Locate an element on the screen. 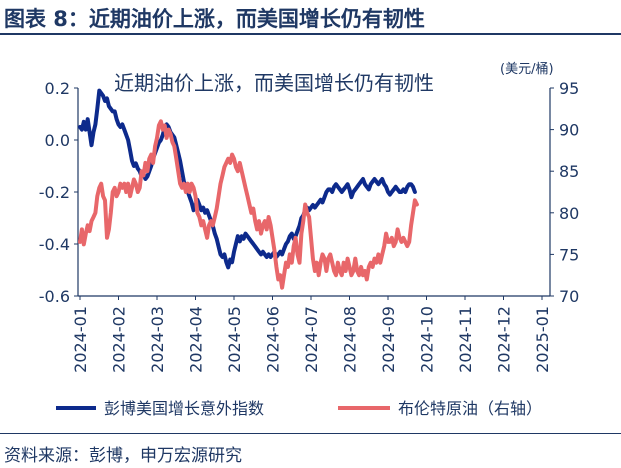 This screenshot has width=621, height=468. right-tick-label: 85 is located at coordinates (569, 171).